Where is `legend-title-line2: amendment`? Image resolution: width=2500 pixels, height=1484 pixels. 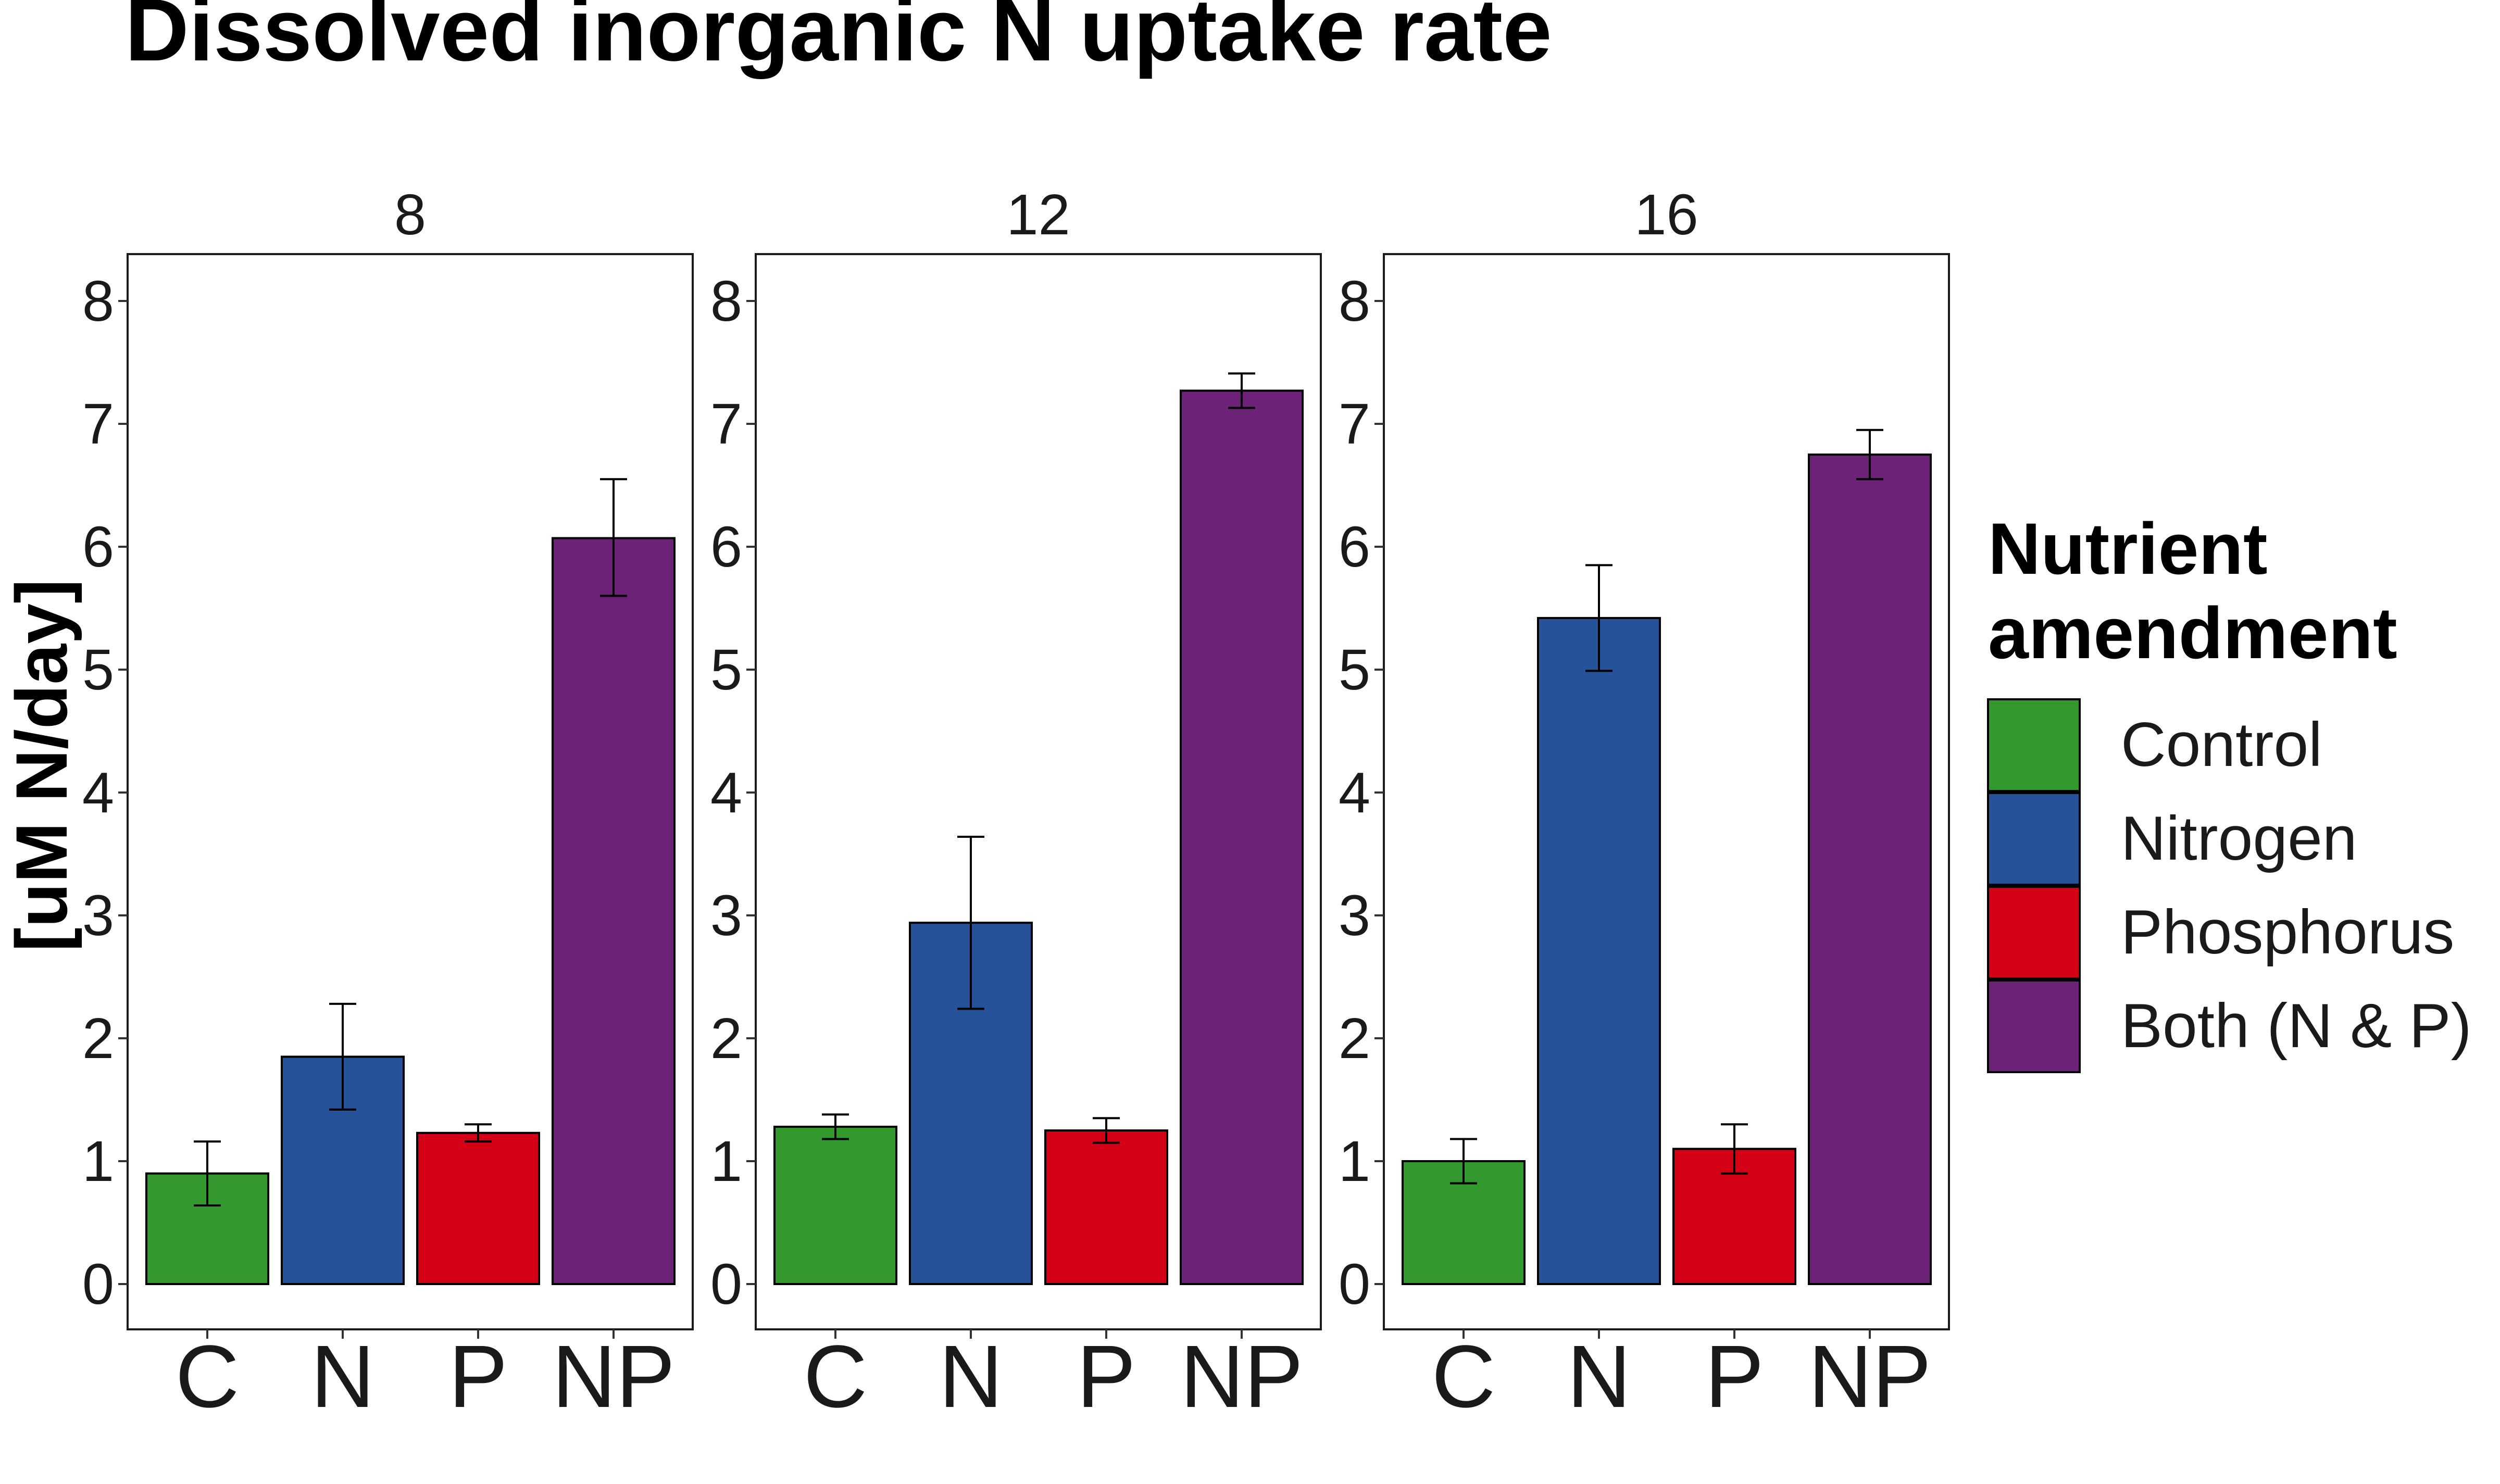
legend-title-line2: amendment is located at coordinates (2192, 633).